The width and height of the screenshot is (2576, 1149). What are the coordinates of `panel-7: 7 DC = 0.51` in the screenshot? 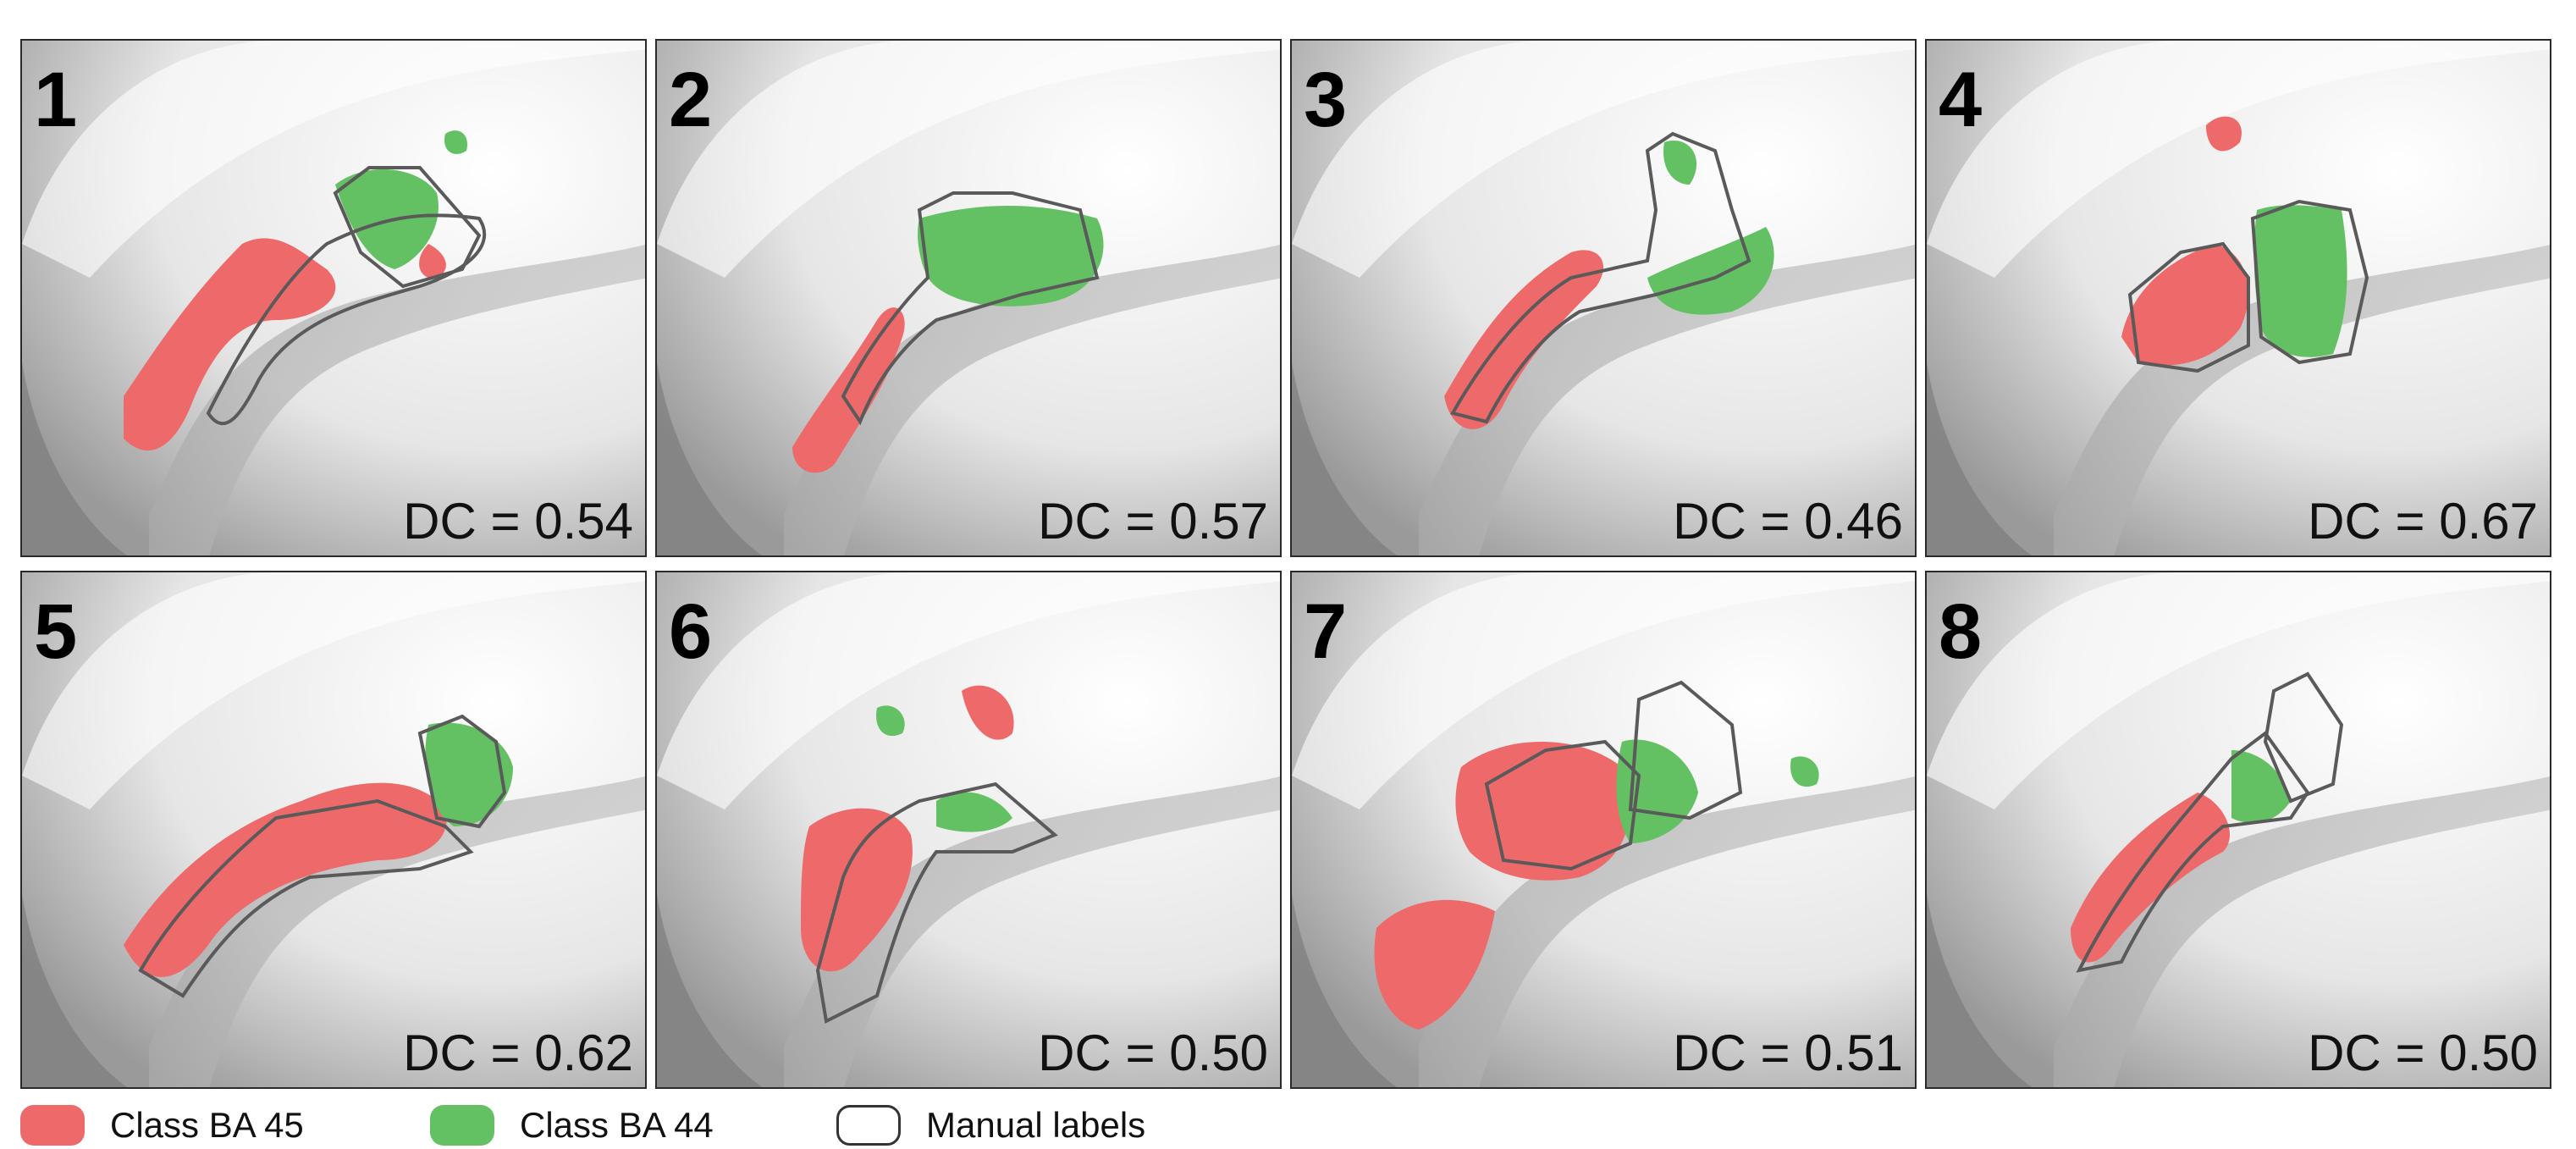 It's located at (1603, 830).